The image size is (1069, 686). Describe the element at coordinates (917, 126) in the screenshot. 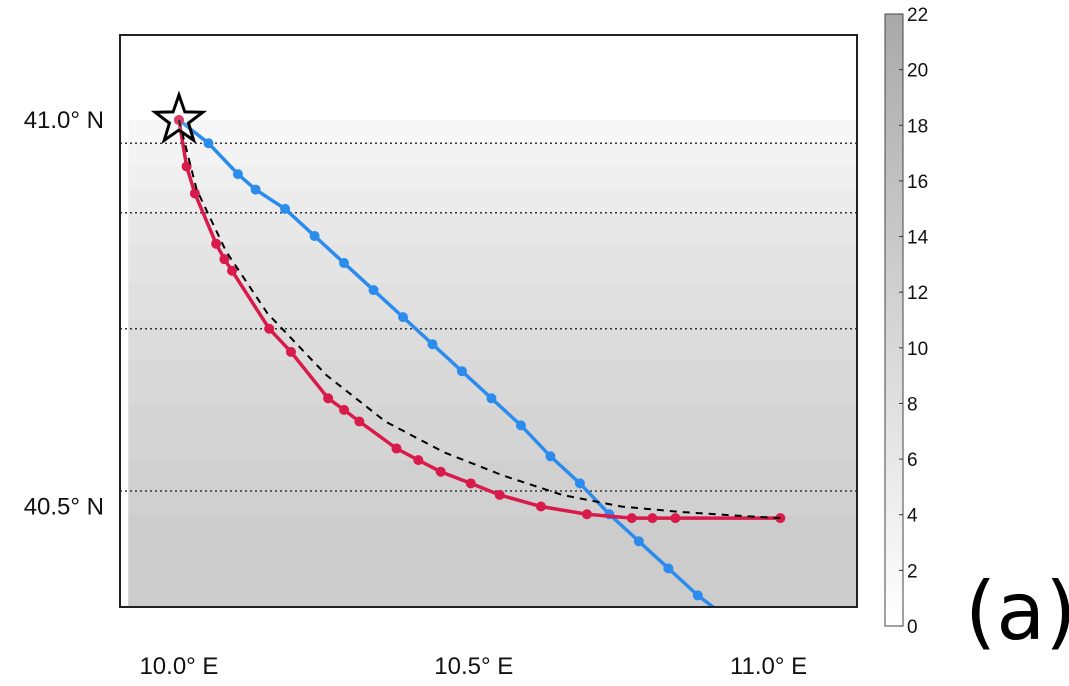

I see `colorbar-tick-label: 18` at that location.